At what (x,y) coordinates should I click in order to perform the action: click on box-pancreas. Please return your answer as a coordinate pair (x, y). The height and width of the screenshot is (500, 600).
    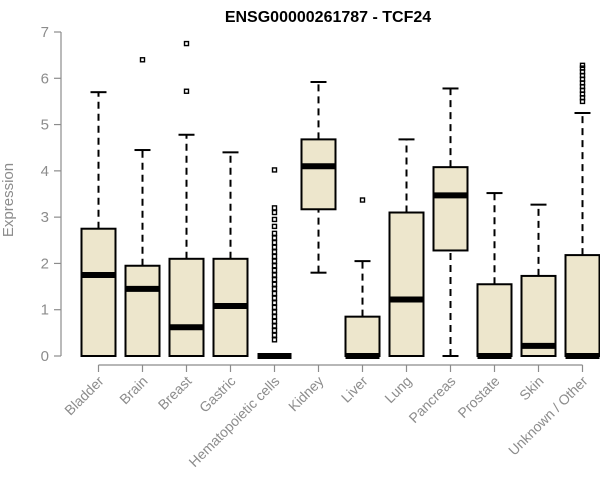
    Looking at the image, I should click on (450, 222).